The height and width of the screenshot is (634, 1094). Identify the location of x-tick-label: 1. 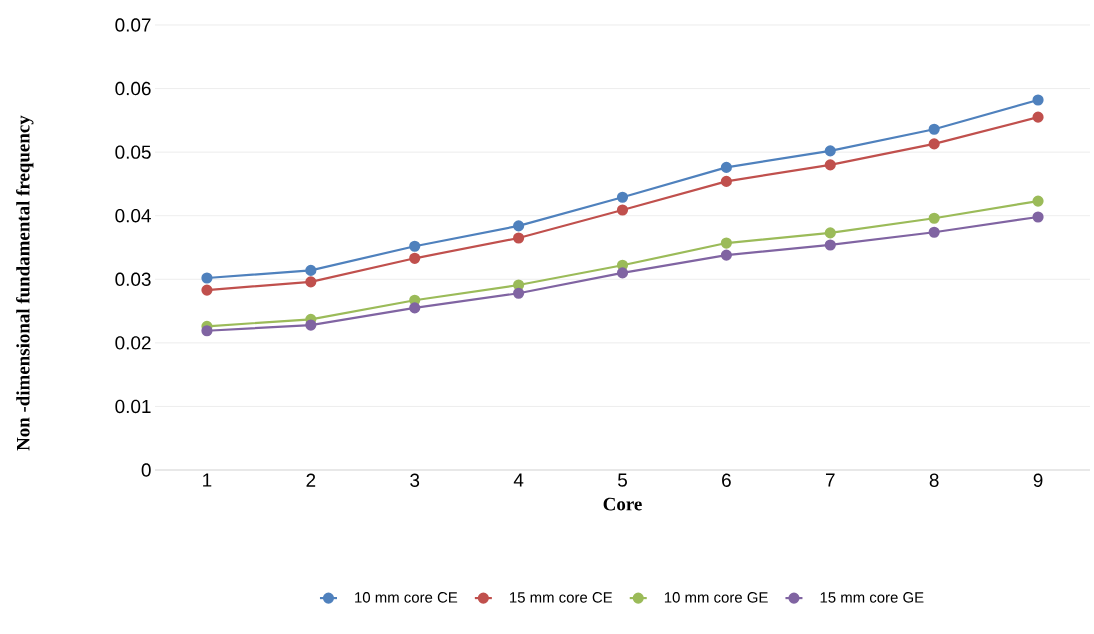
(207, 480).